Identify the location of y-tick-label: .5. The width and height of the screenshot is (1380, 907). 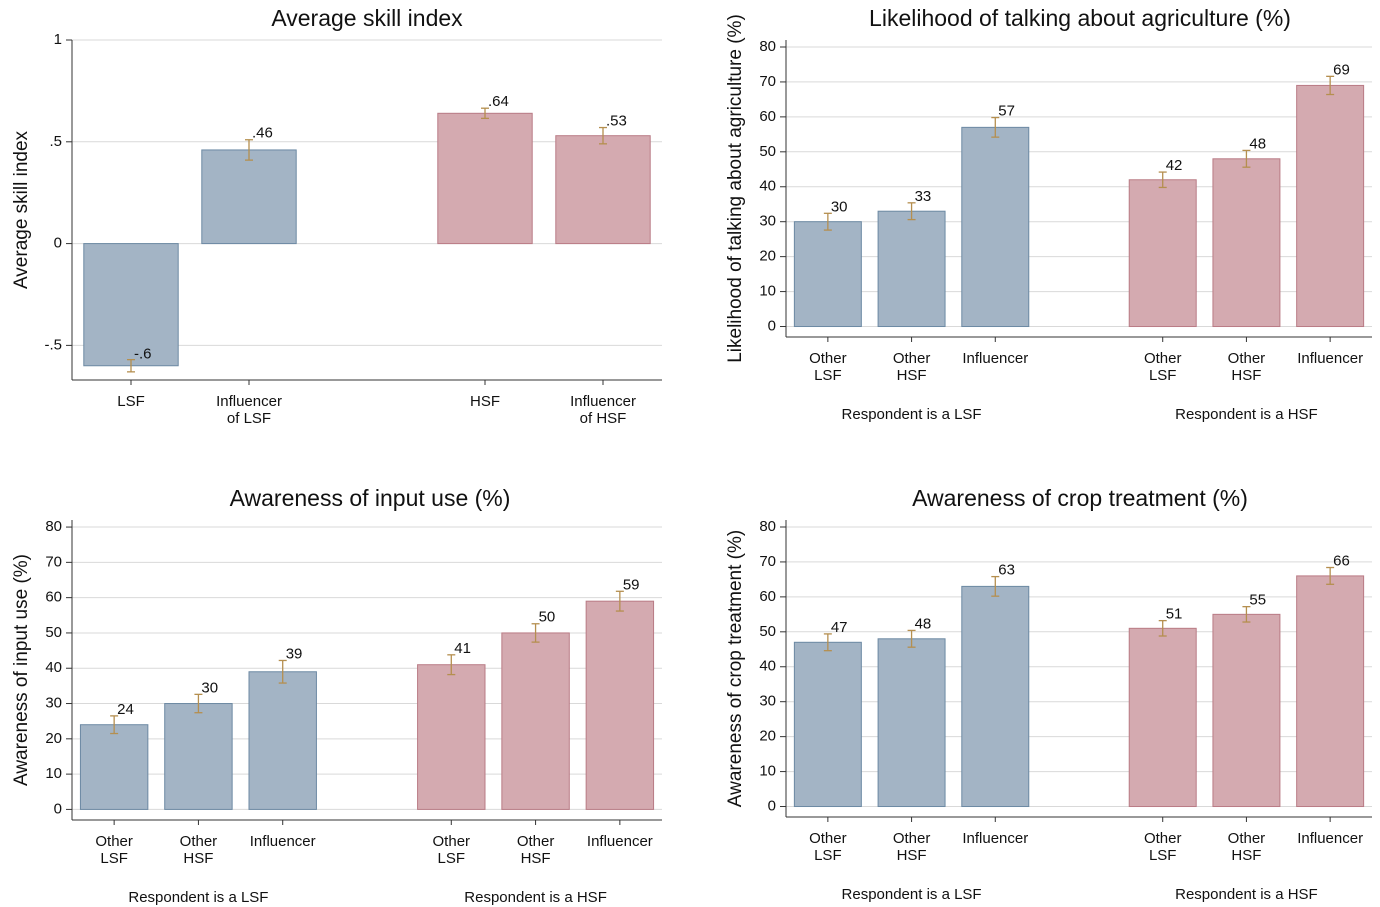
(55, 141).